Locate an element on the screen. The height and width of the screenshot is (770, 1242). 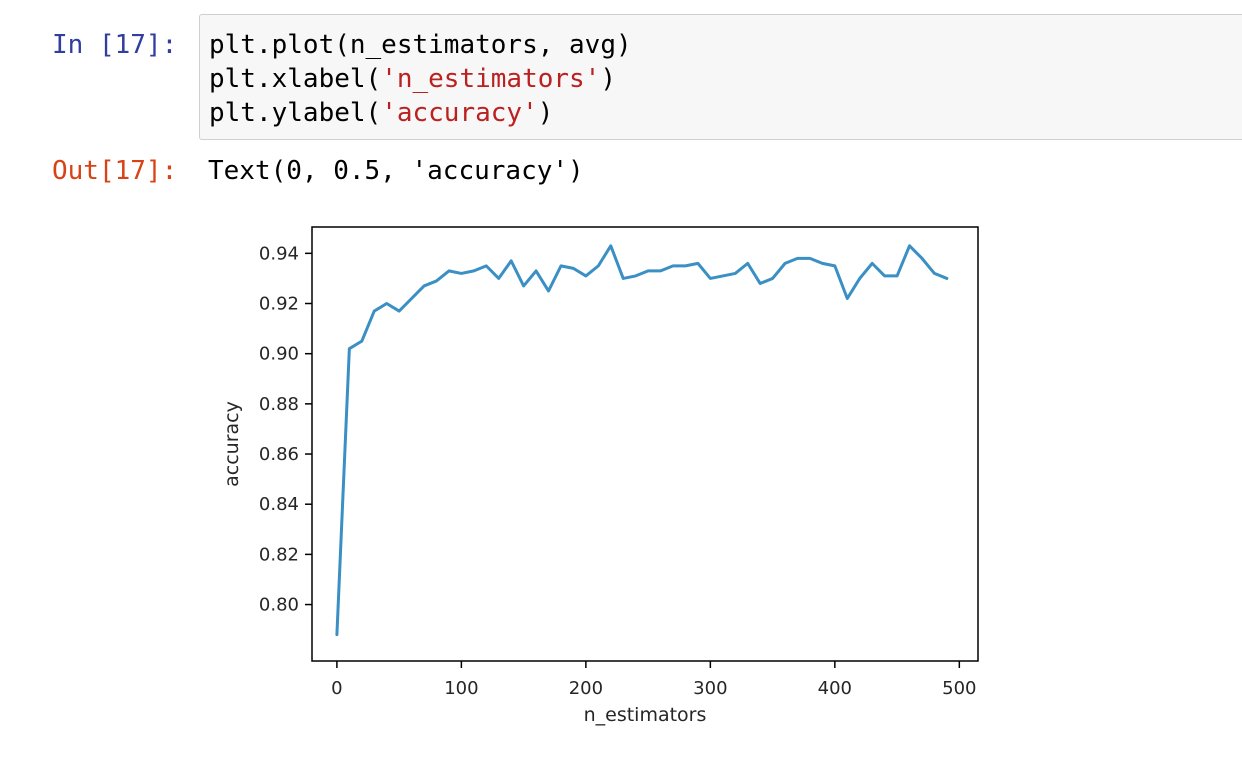
x-tick-label: 0 is located at coordinates (336, 688).